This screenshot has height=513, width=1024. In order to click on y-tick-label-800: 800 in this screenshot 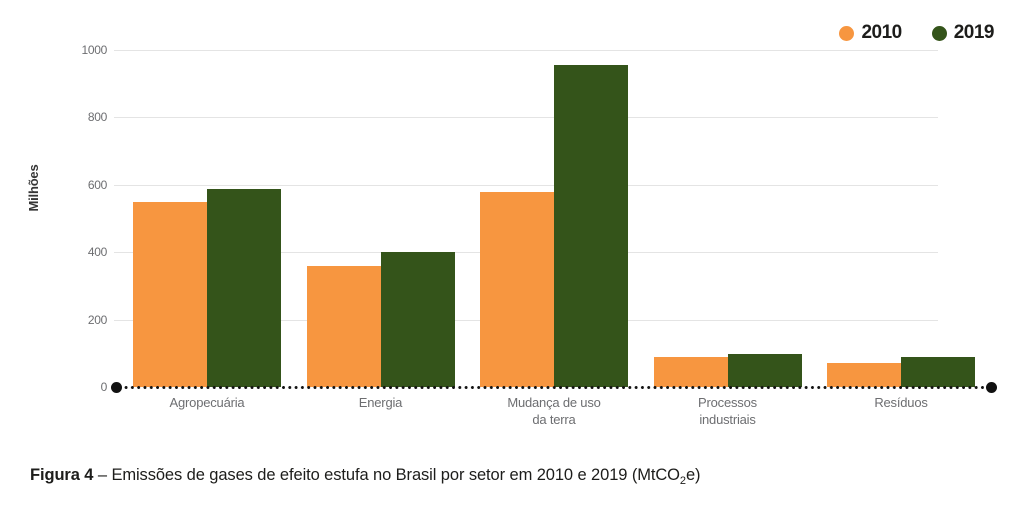, I will do `click(97, 117)`.